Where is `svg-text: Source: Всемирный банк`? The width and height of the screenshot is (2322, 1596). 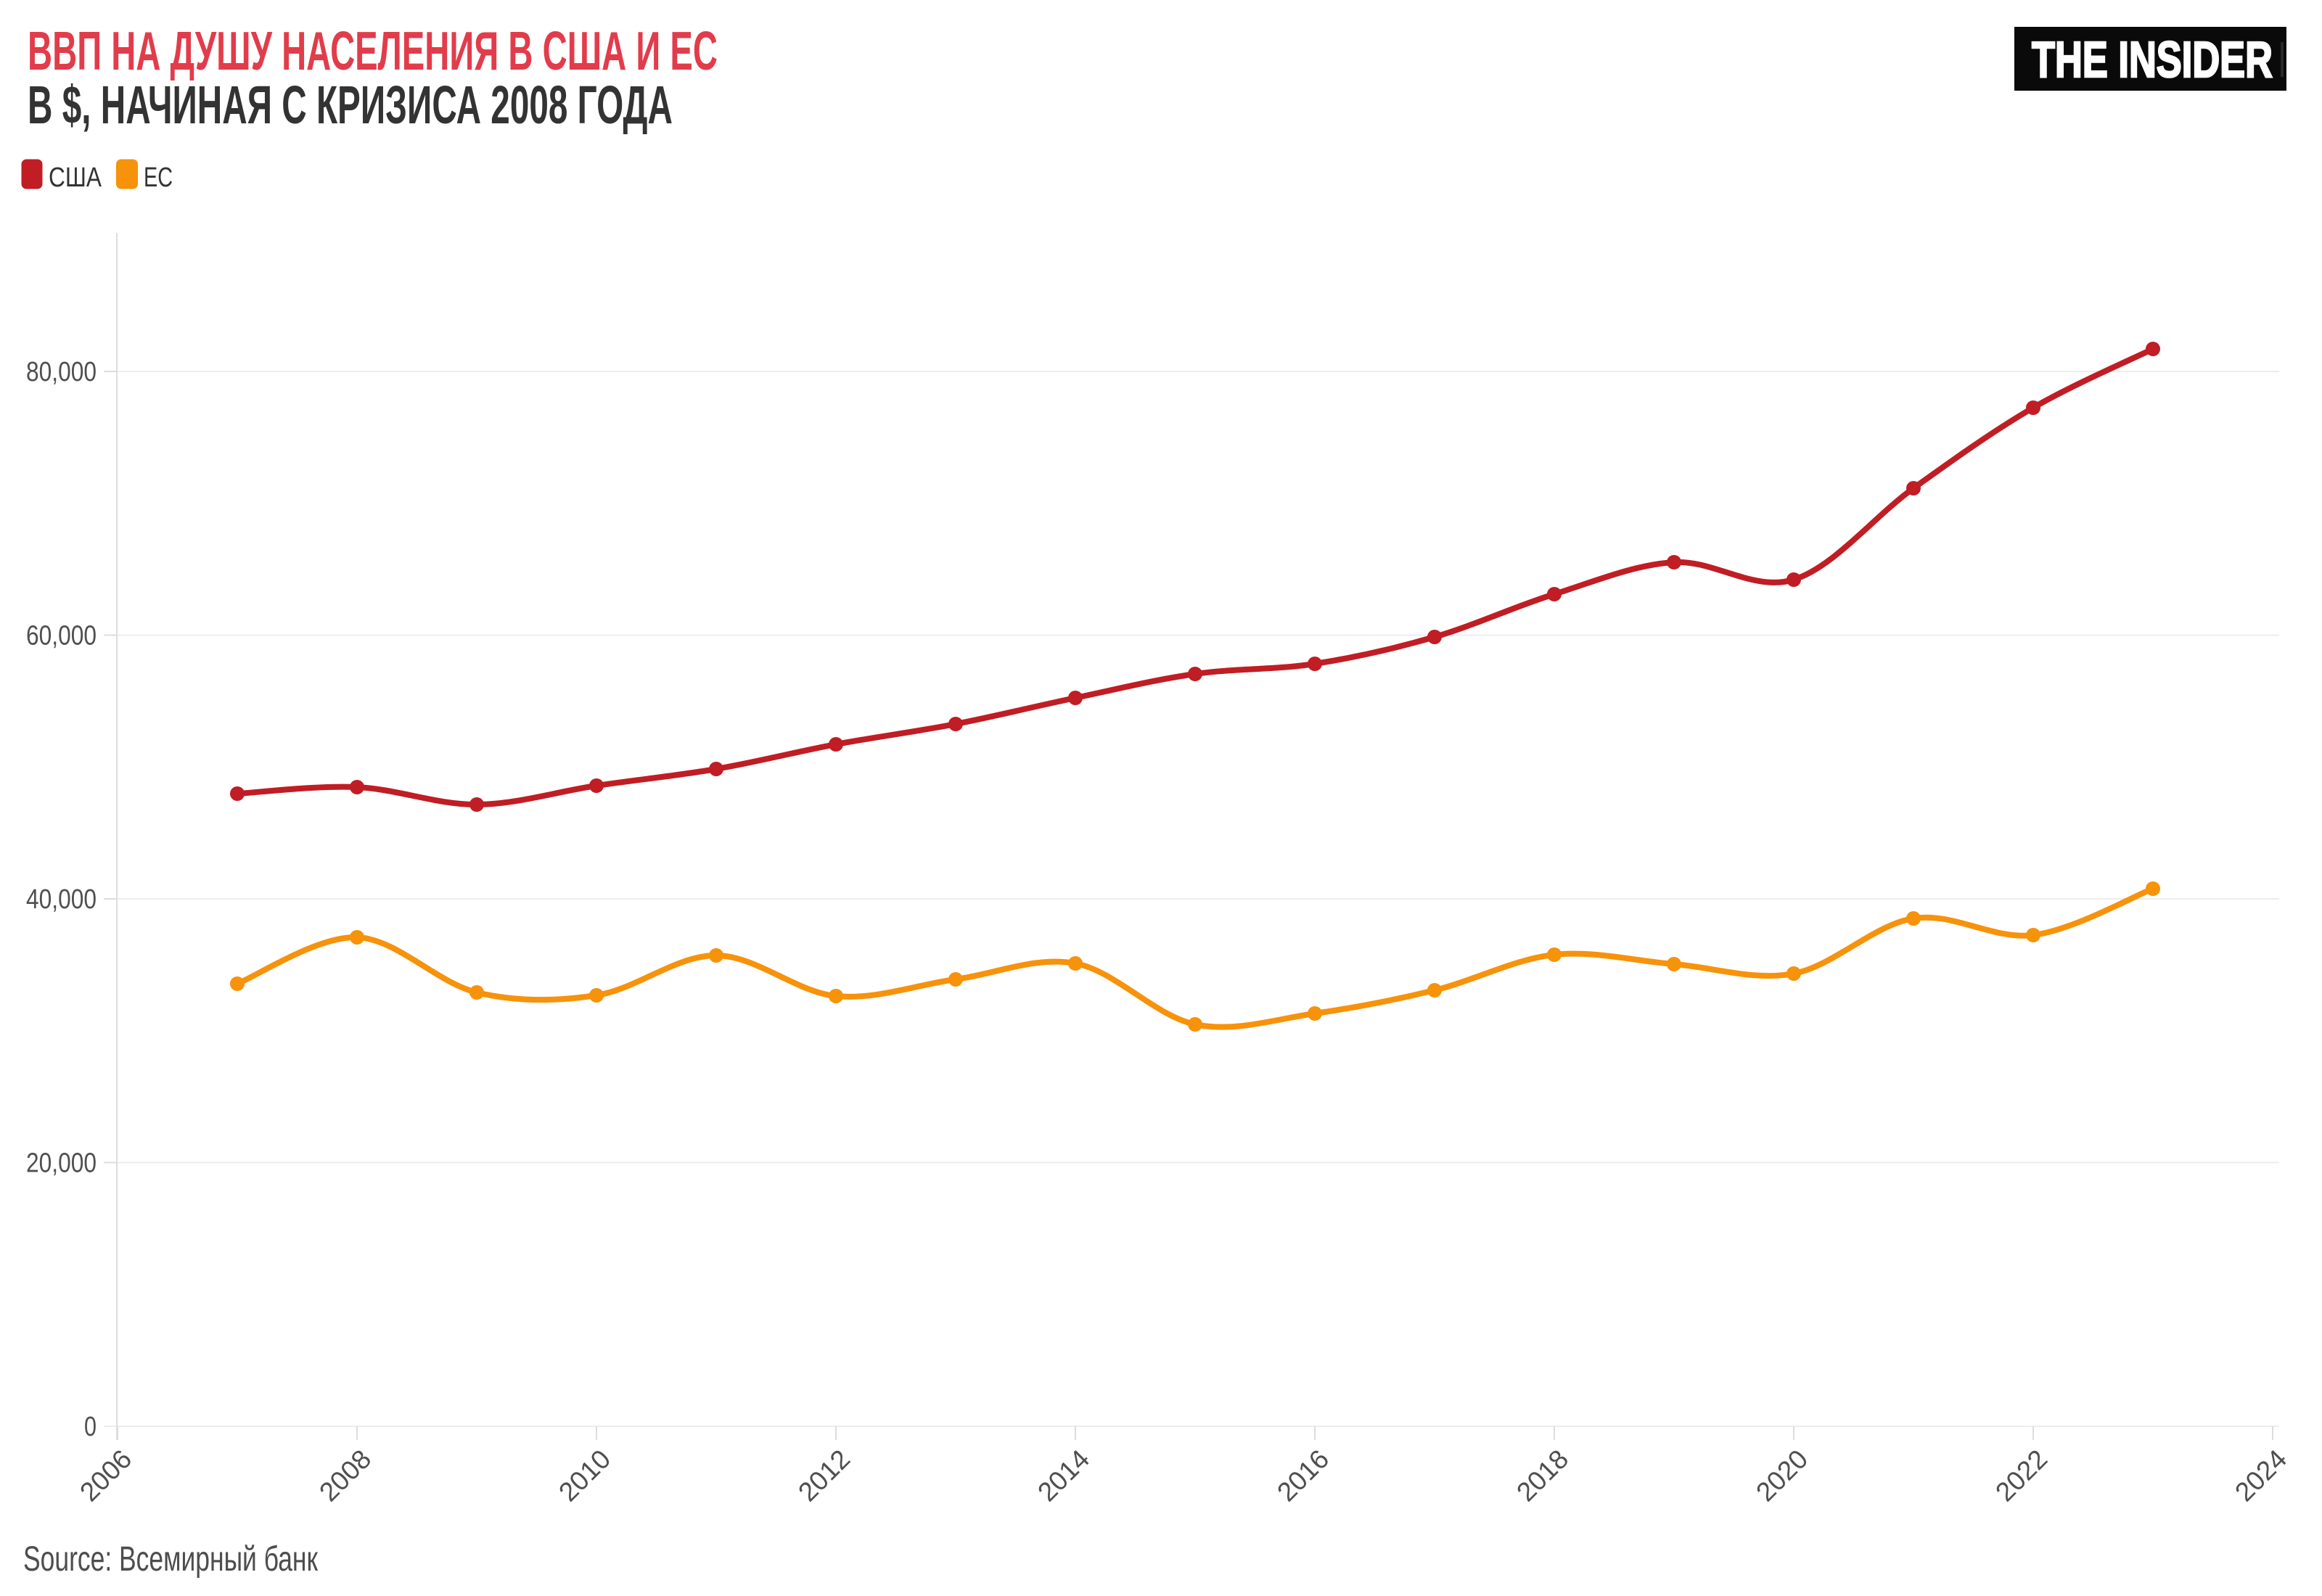 svg-text: Source: Всемирный банк is located at coordinates (171, 1559).